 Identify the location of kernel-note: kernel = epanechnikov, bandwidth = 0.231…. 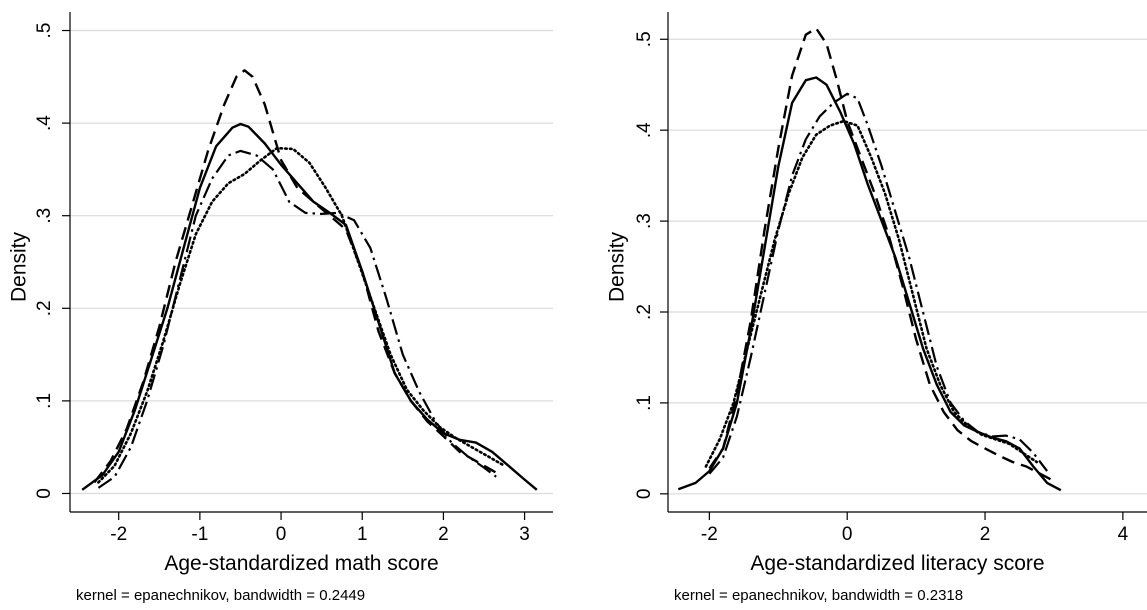
(818, 595).